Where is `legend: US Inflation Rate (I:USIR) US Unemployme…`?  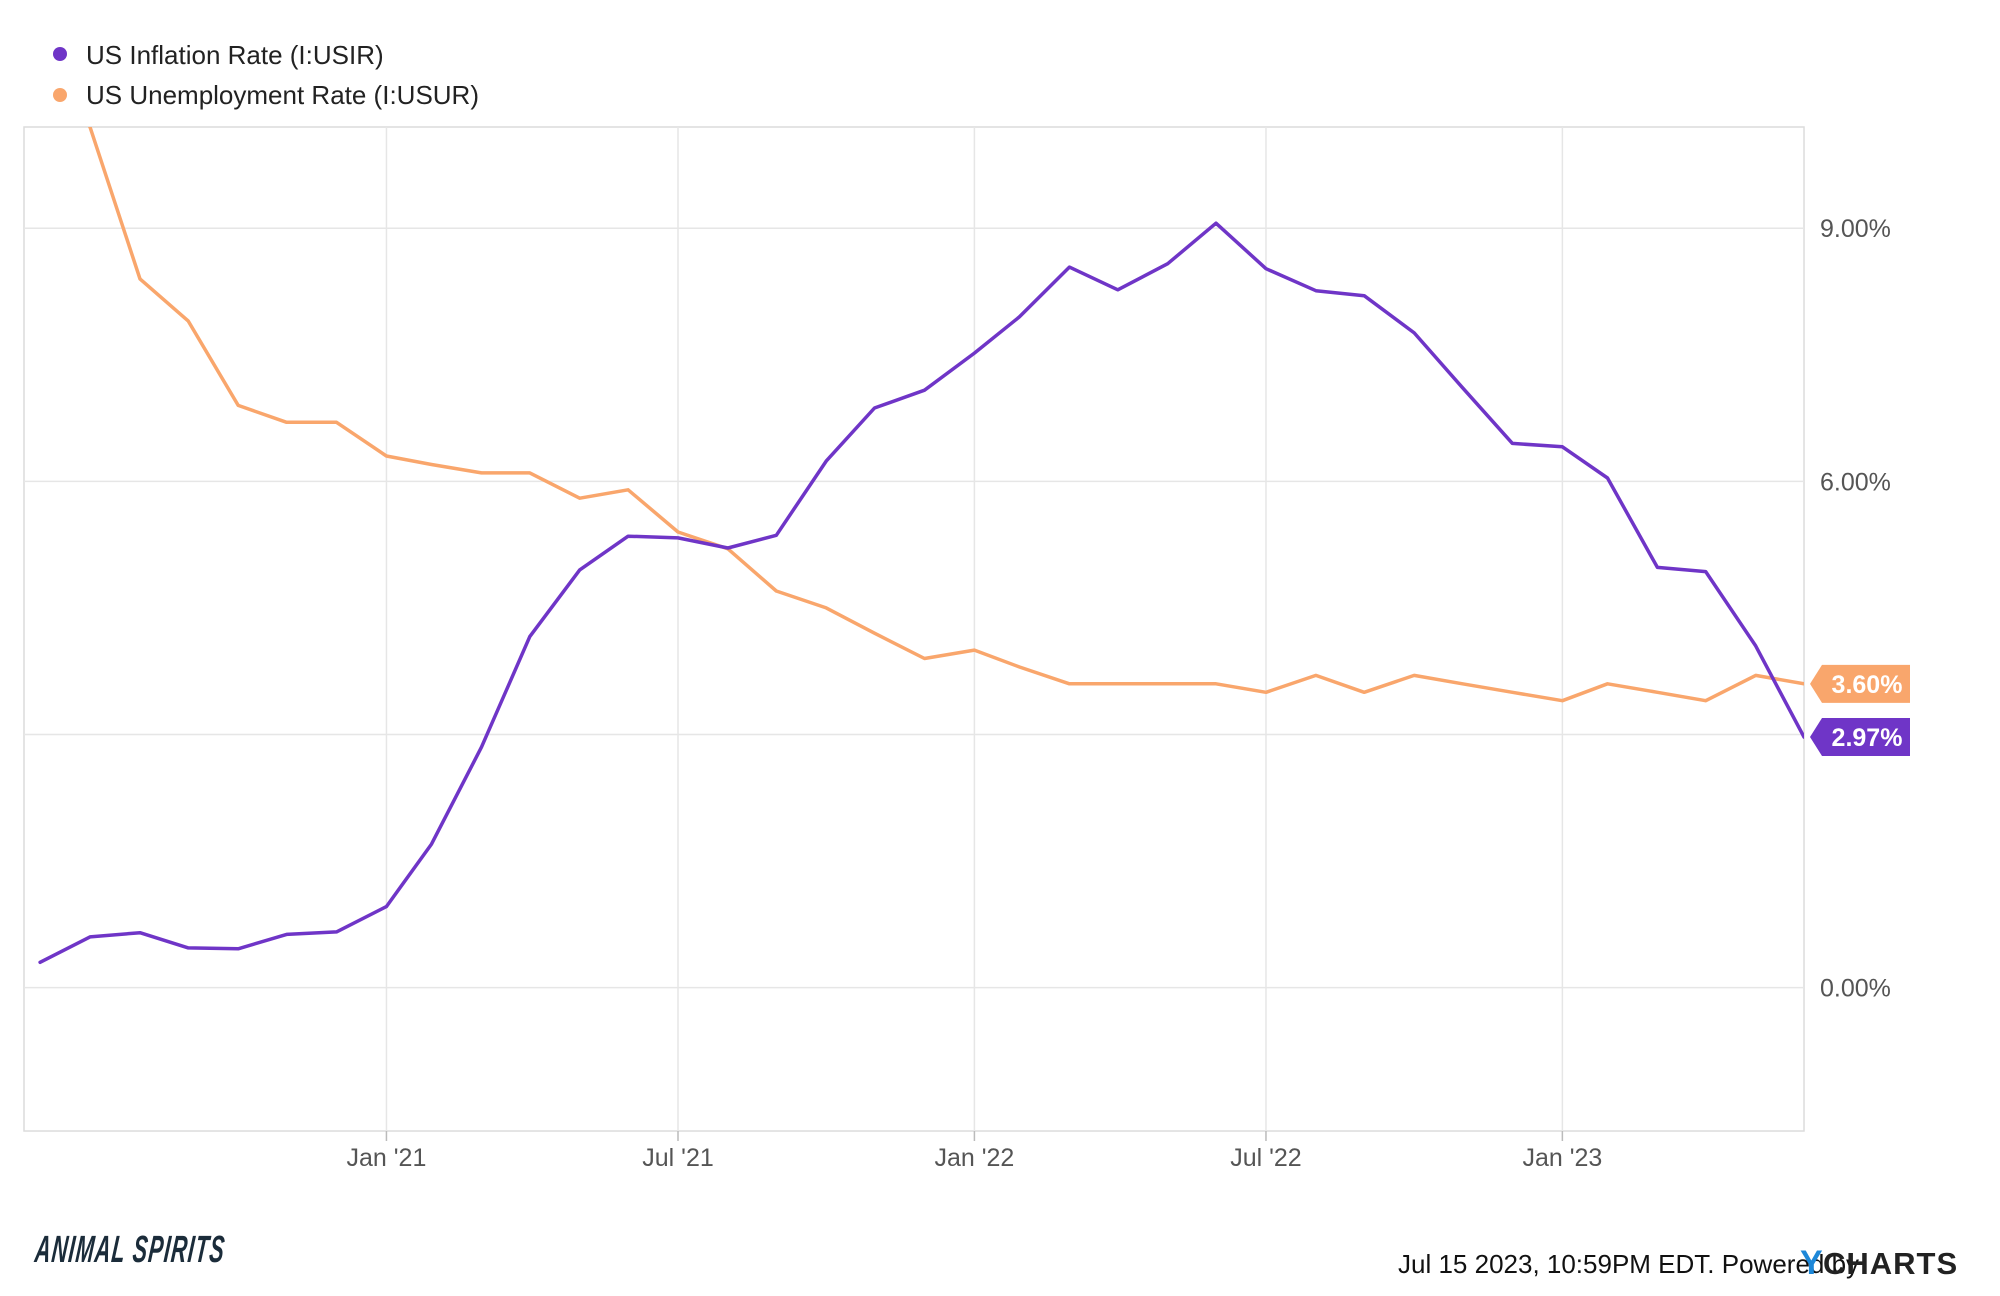 legend: US Inflation Rate (I:USIR) US Unemployme… is located at coordinates (266, 75).